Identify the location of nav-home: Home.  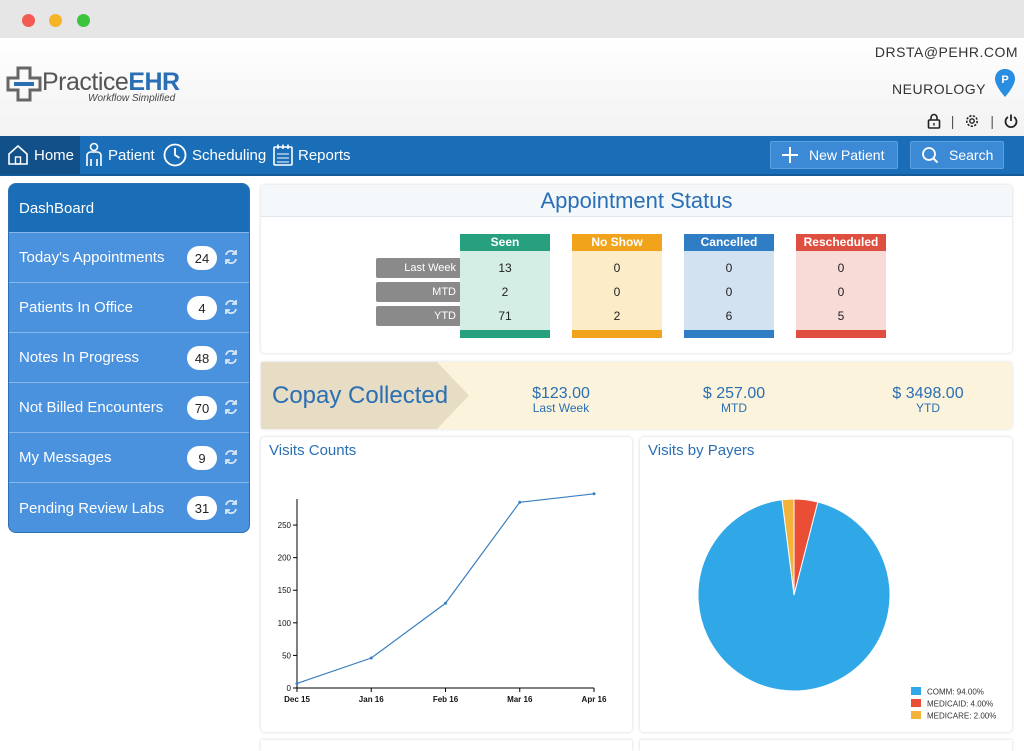
(40, 155).